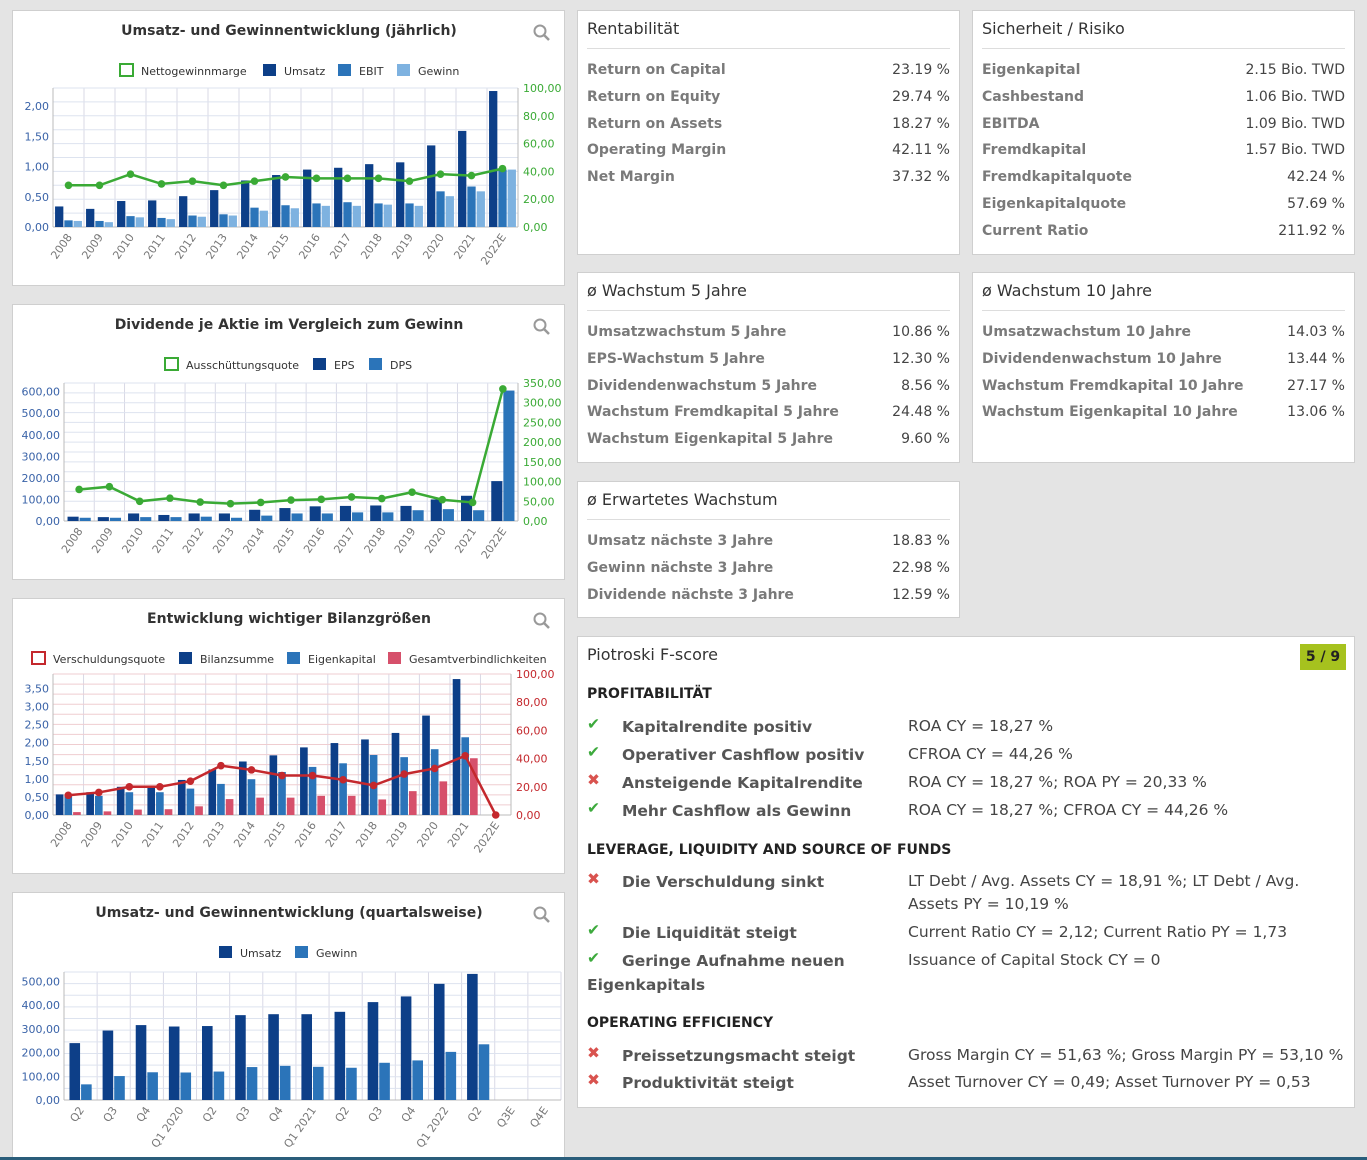 Image resolution: width=1367 pixels, height=1160 pixels. I want to click on y-tick-label-right: 150,00, so click(542, 462).